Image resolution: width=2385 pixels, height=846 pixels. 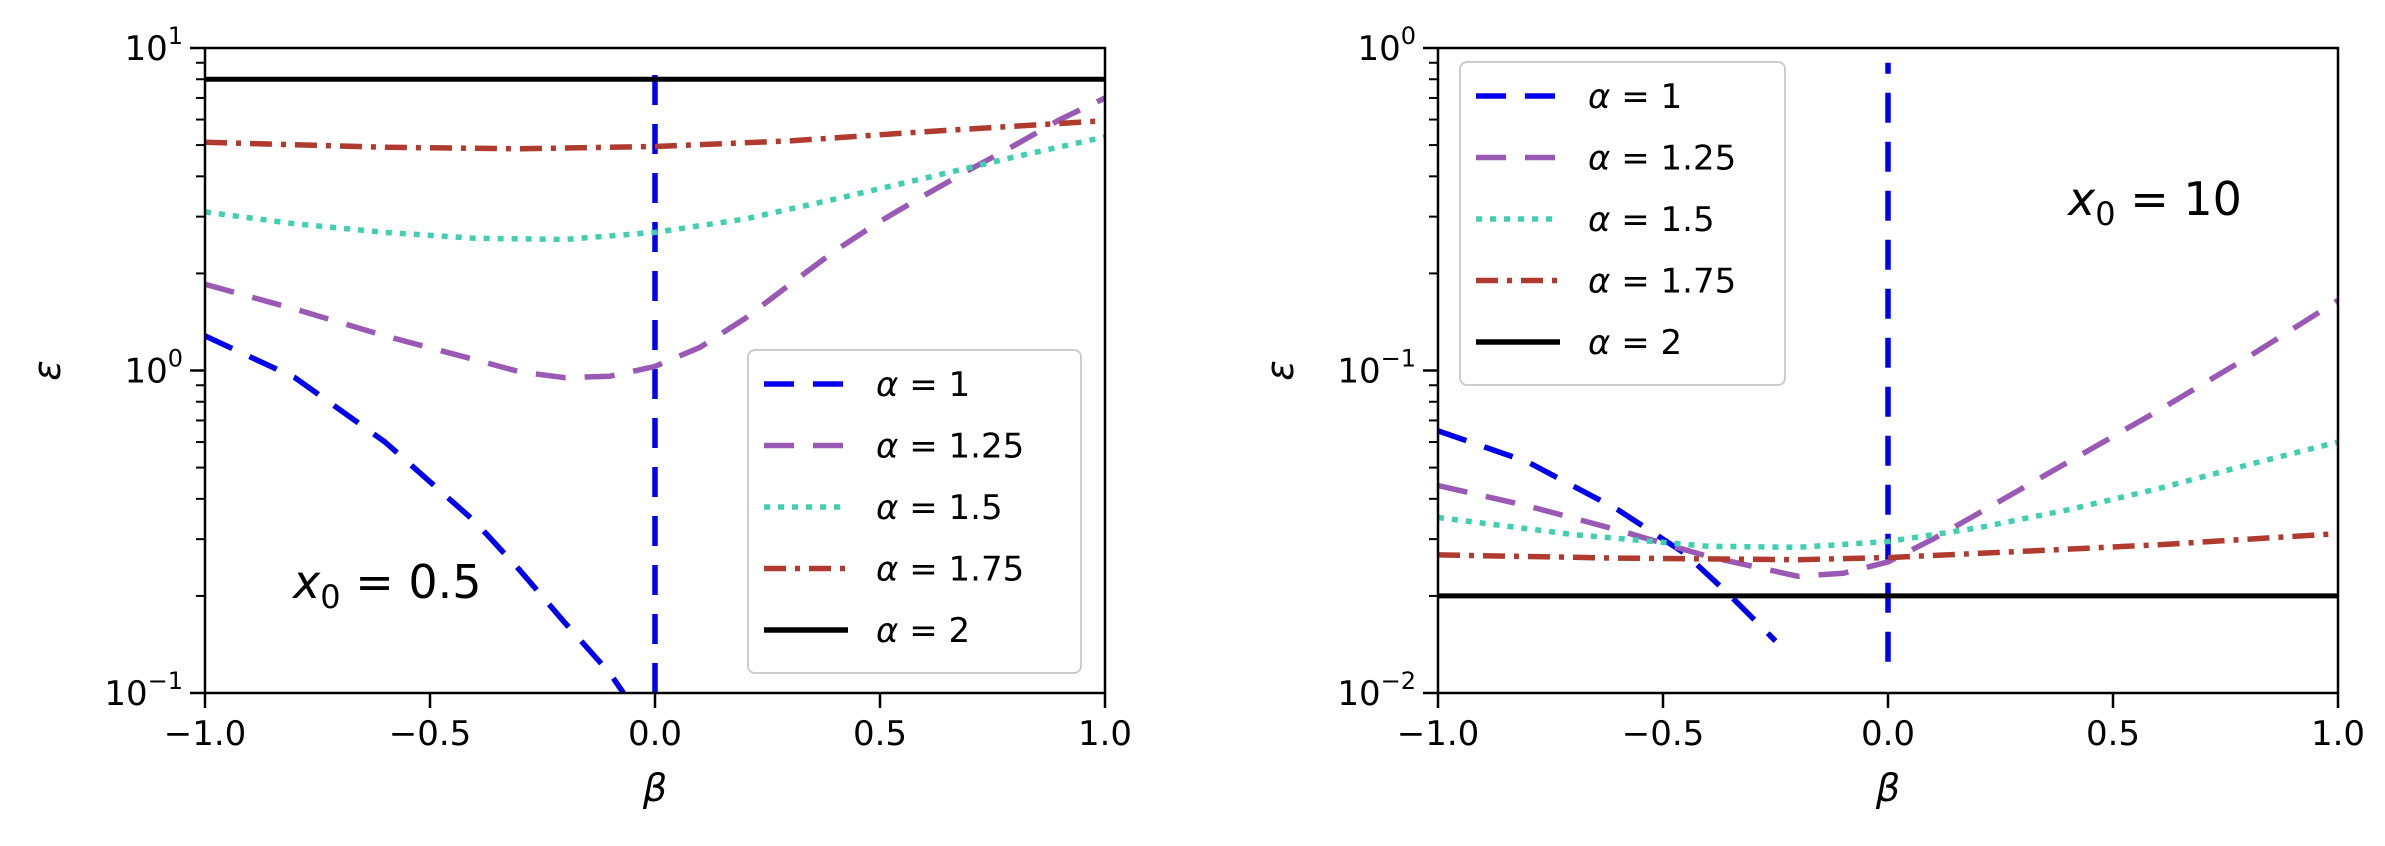 What do you see at coordinates (1398, 681) in the screenshot?
I see `y-tick-exponent: −2` at bounding box center [1398, 681].